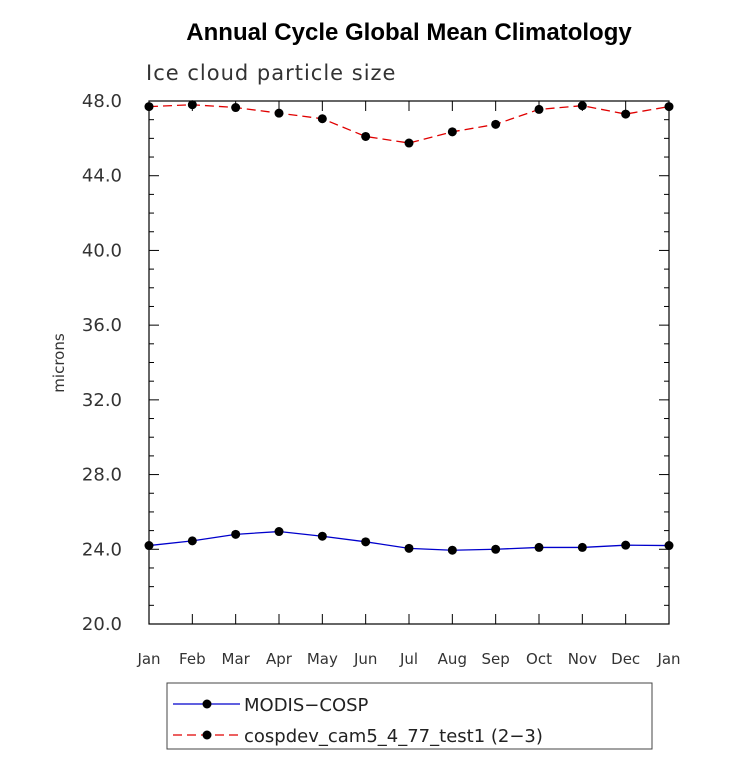  I want to click on x-tick-label: Dec, so click(625, 659).